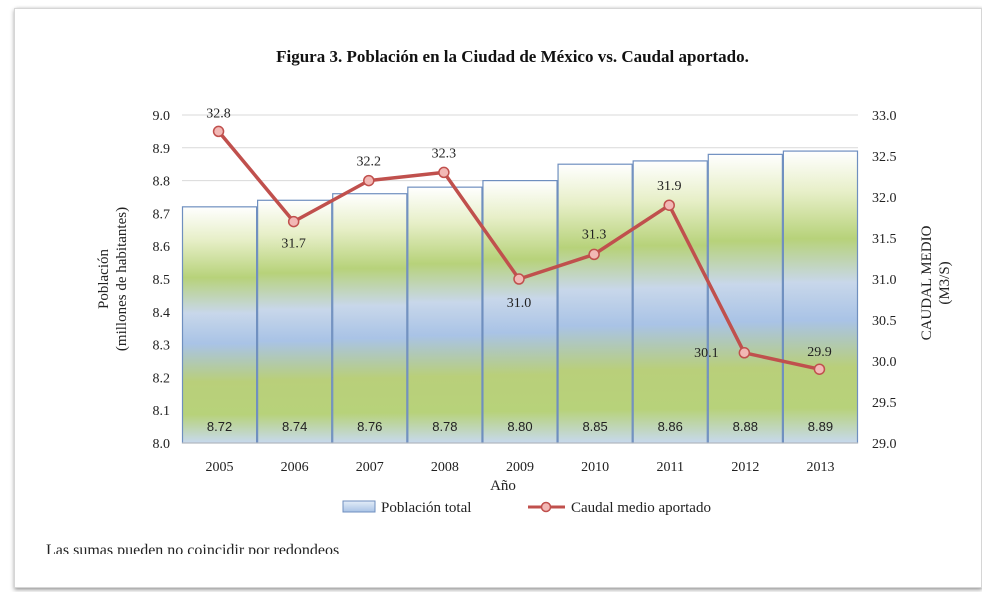  Describe the element at coordinates (162, 116) in the screenshot. I see `y-left-tick-label: 9.0` at that location.